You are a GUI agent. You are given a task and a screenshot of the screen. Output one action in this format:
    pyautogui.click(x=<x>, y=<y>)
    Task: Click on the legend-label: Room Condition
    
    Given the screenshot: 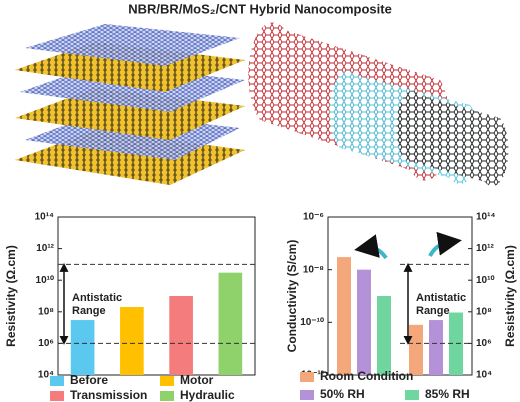 What is the action you would take?
    pyautogui.click(x=366, y=376)
    